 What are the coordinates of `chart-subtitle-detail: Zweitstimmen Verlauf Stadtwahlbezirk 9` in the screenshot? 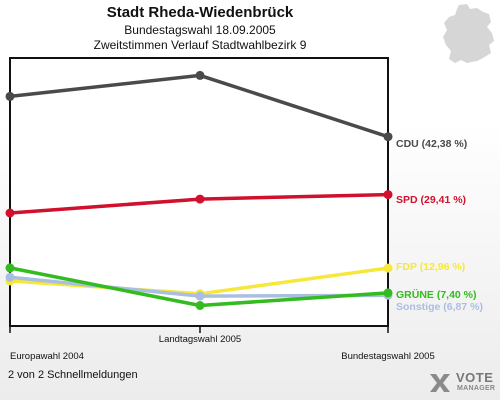 It's located at (200, 45).